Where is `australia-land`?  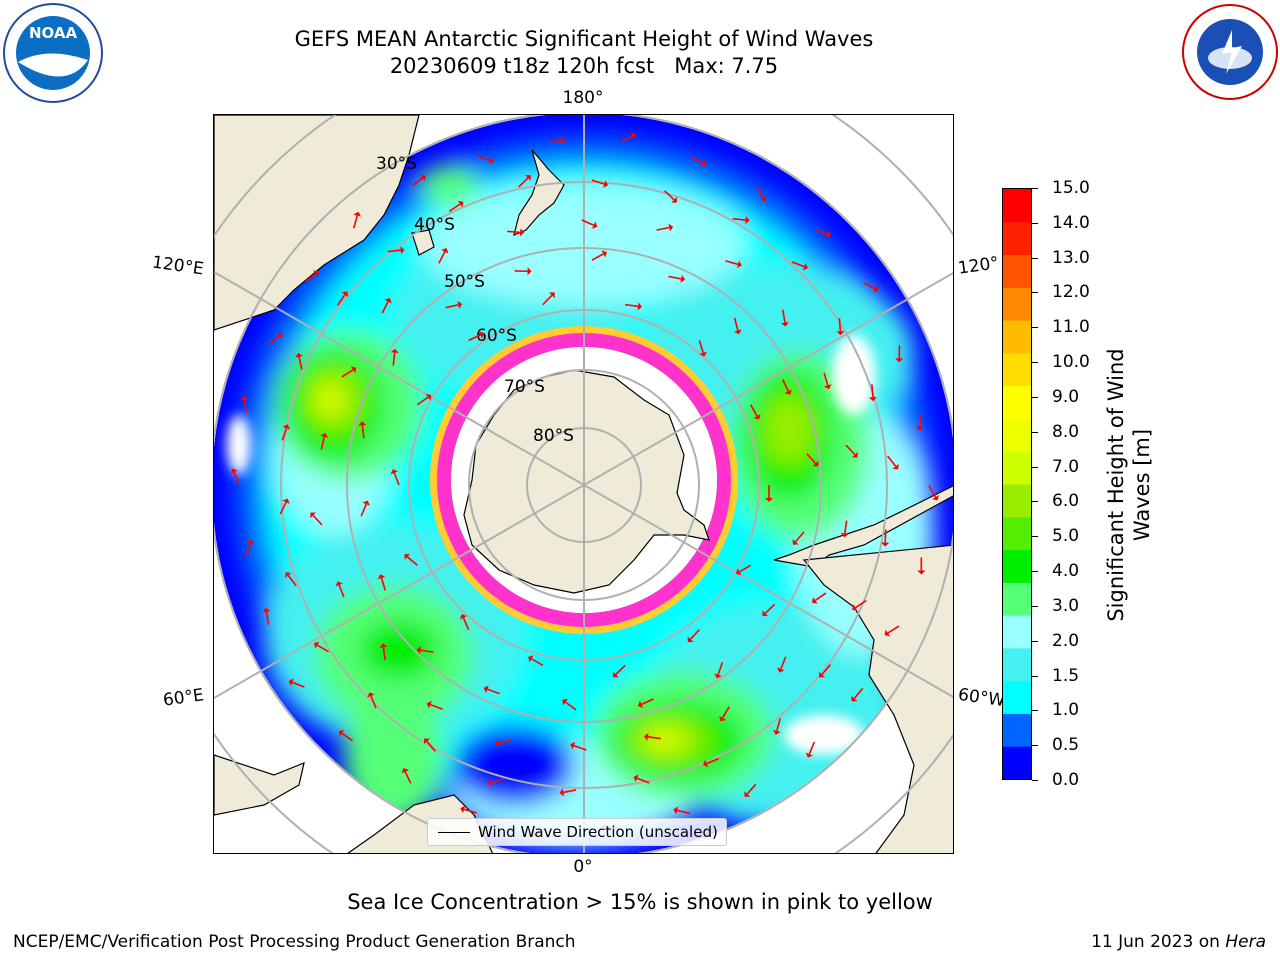
australia-land is located at coordinates (317, 223).